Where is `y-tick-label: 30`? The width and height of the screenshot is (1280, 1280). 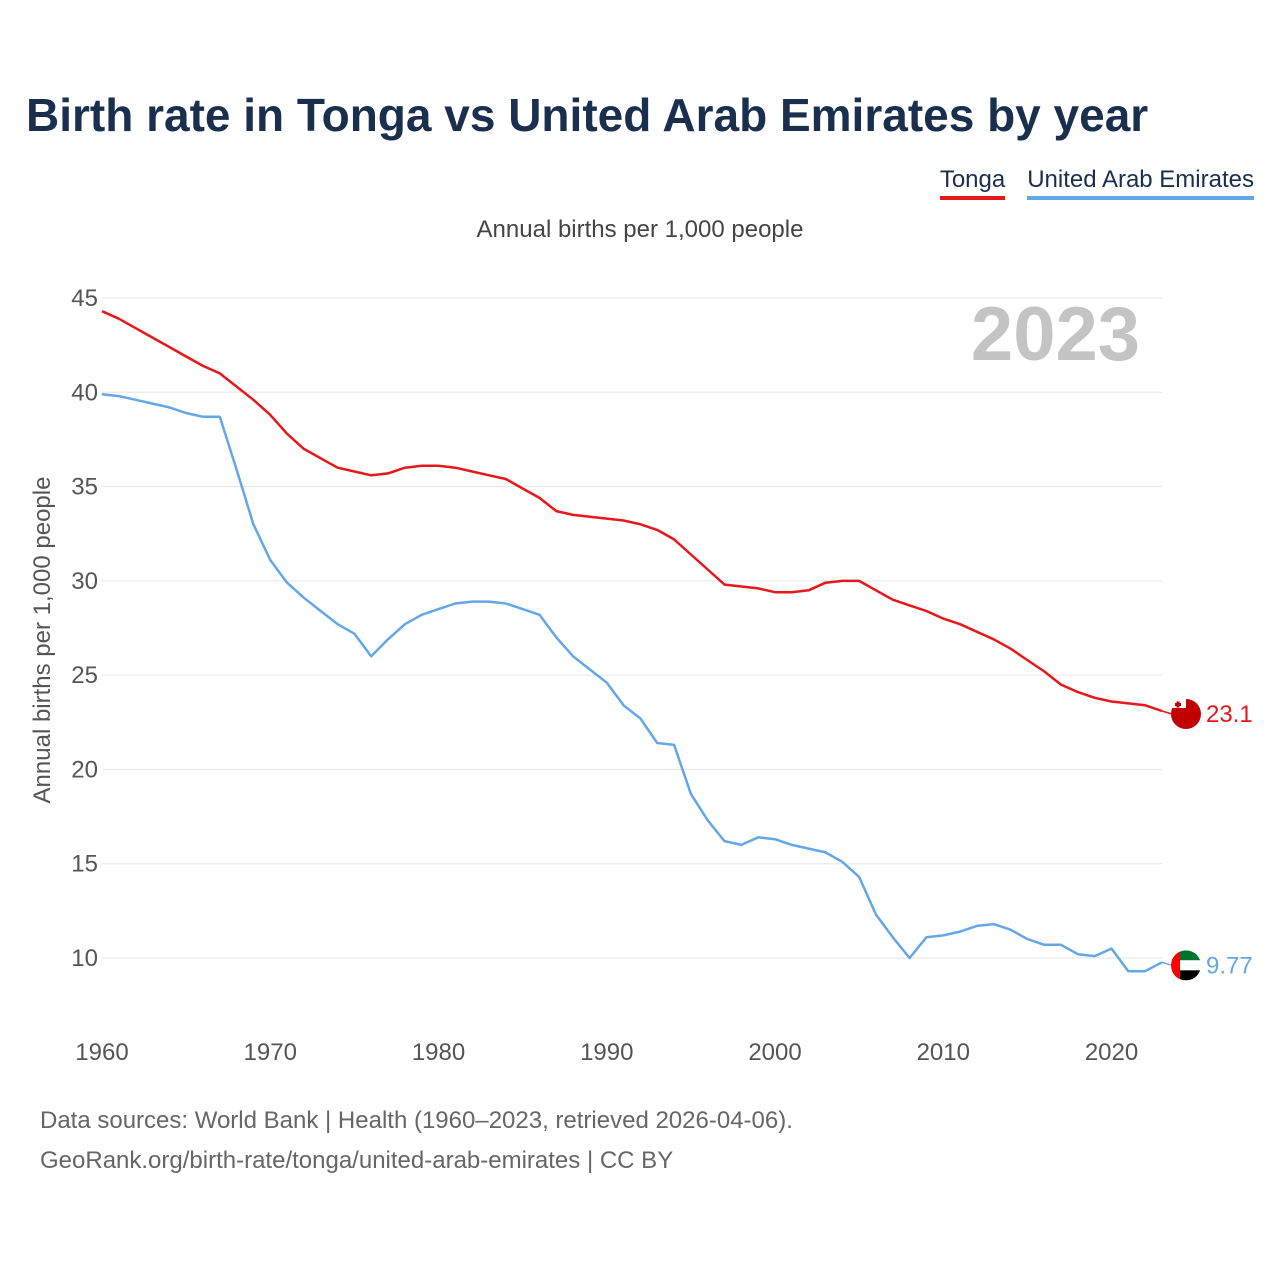 y-tick-label: 30 is located at coordinates (84, 581).